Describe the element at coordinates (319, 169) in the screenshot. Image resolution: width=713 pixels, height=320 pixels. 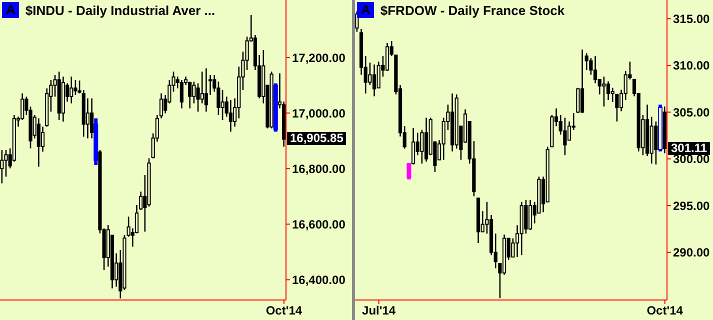
I see `y-tick-label: 16,800.00` at that location.